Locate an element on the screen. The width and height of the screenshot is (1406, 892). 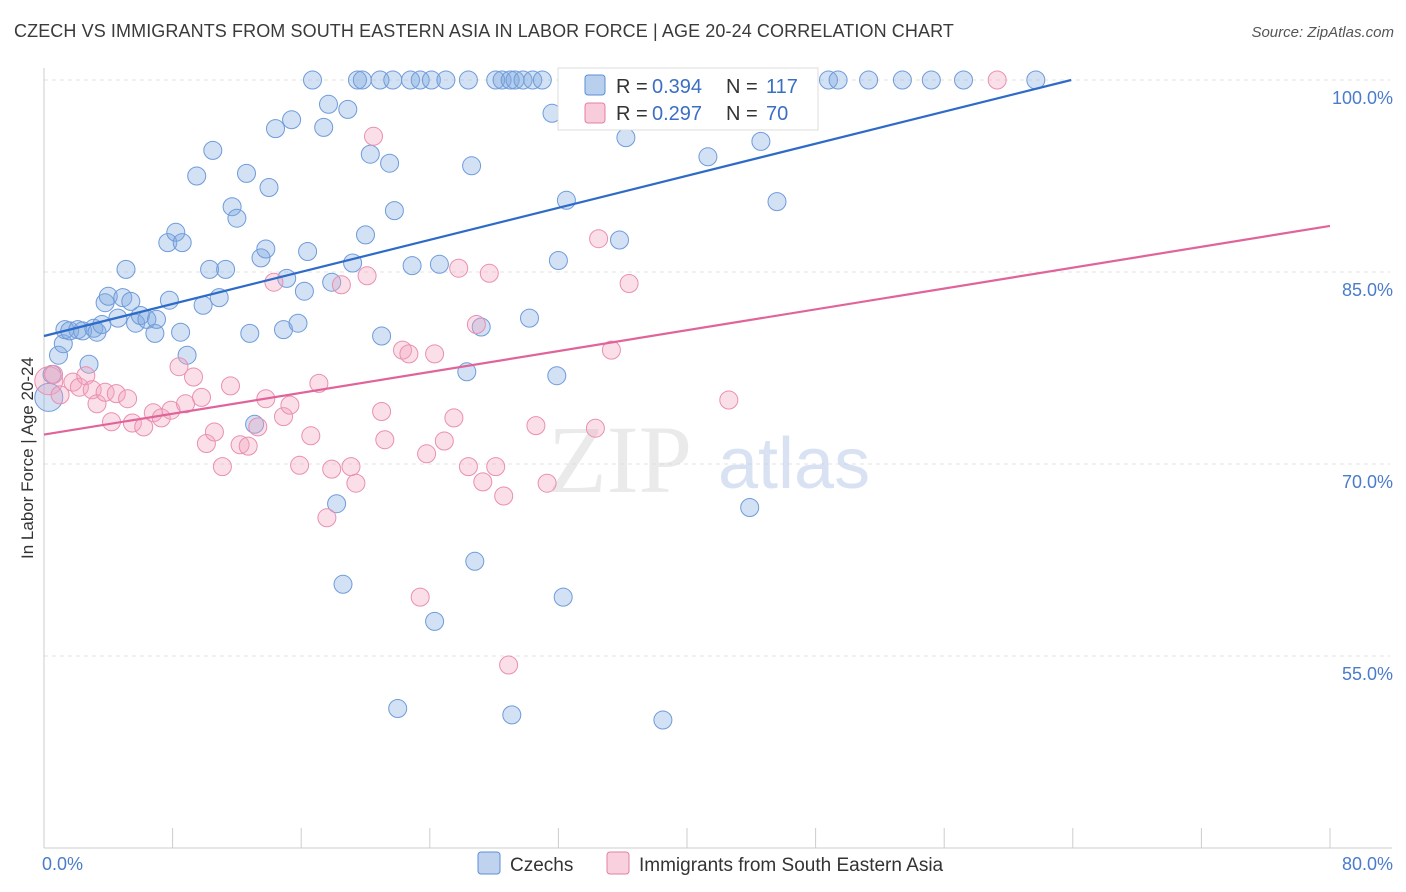
y-tick-label: 85.0% is located at coordinates (1367, 290).